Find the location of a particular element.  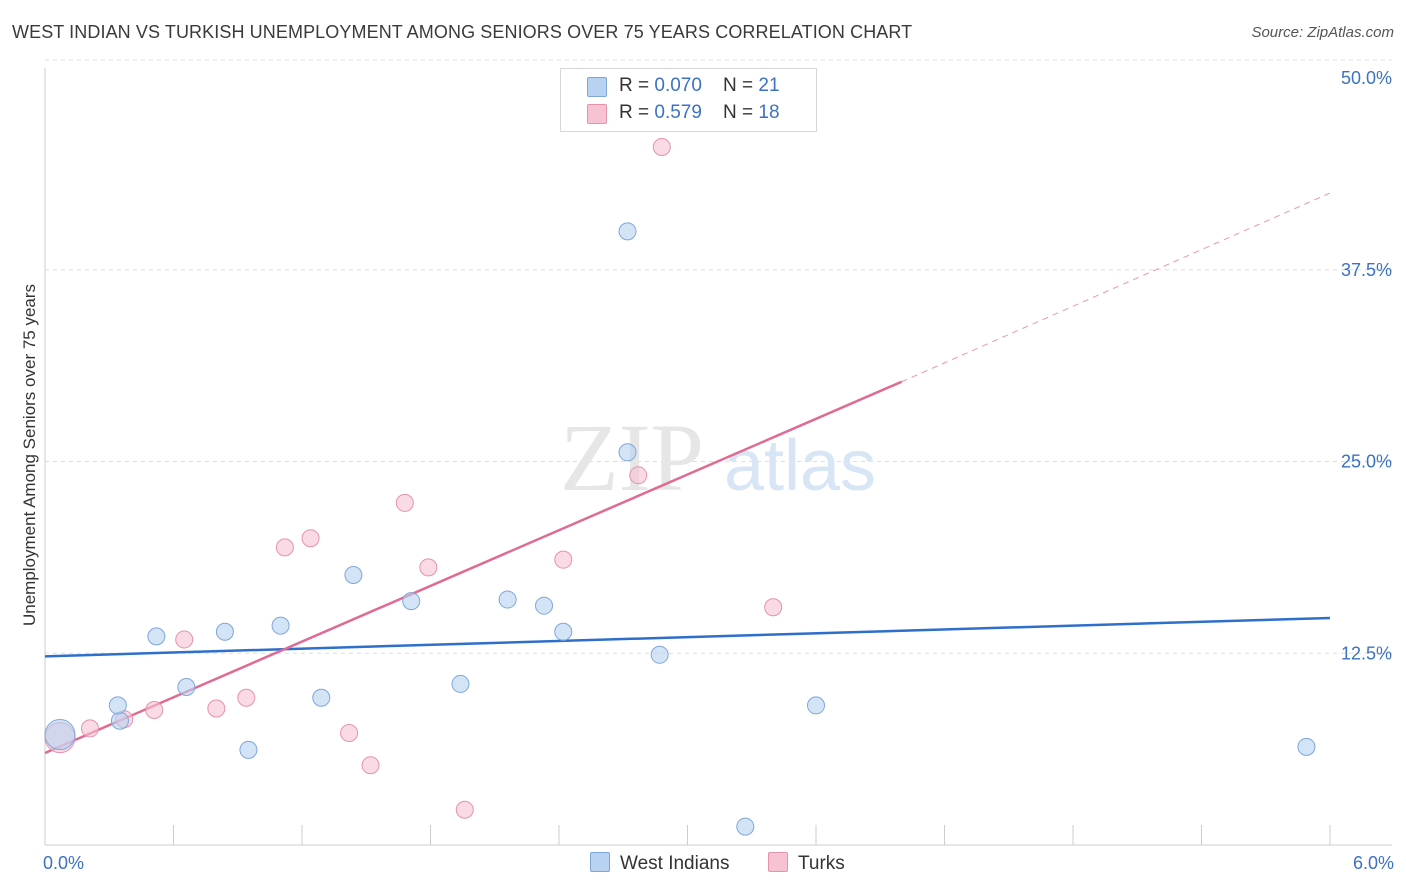

y-axis-label: Unemployment Among Seniors over 75 years is located at coordinates (29, 455).